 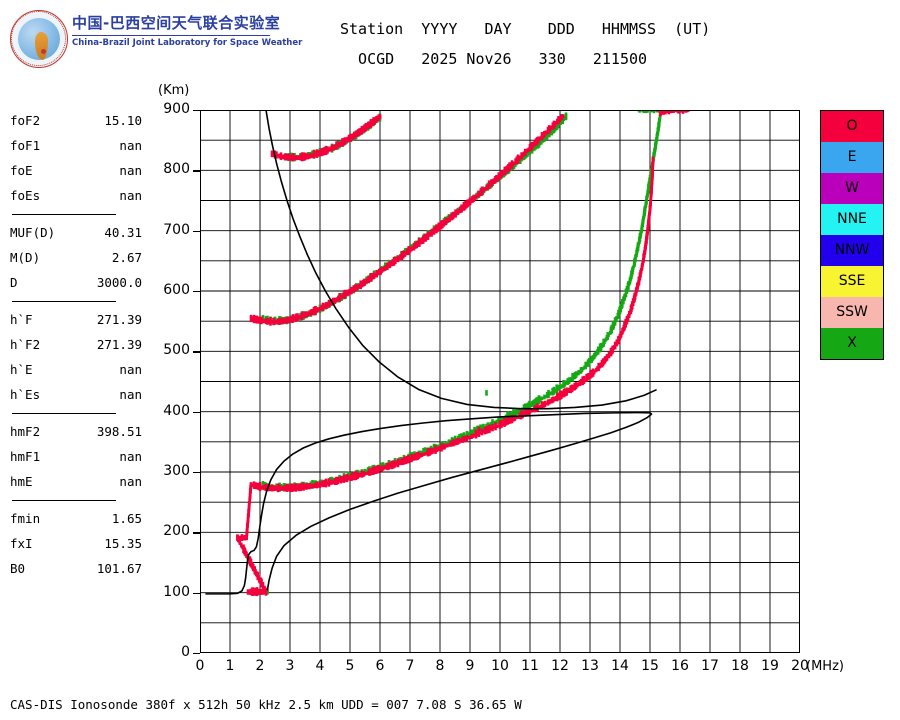 I want to click on logo-chinese-title: 中国-巴西空间天气联合实验室, so click(x=176, y=23).